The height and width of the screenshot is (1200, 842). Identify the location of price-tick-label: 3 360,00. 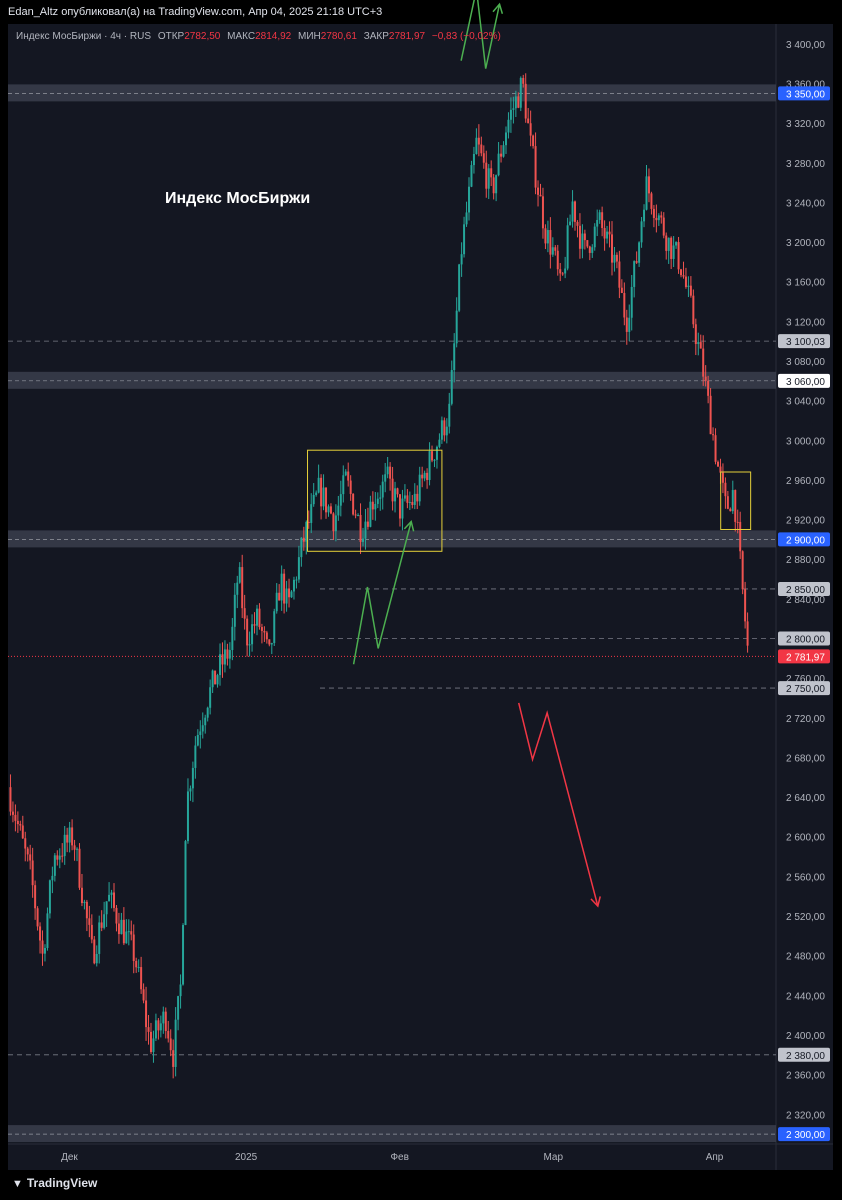
(805, 84).